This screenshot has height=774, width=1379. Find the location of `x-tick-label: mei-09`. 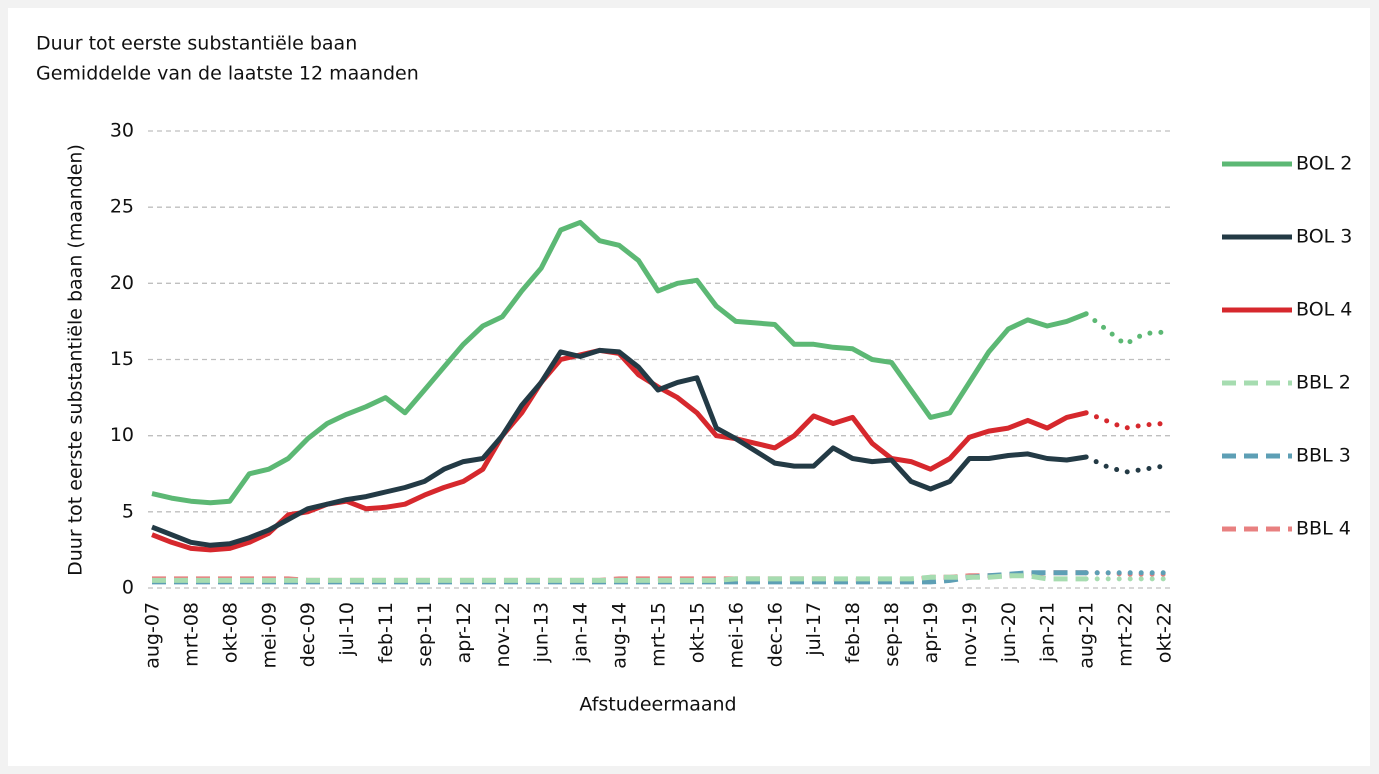

x-tick-label: mei-09 is located at coordinates (269, 635).